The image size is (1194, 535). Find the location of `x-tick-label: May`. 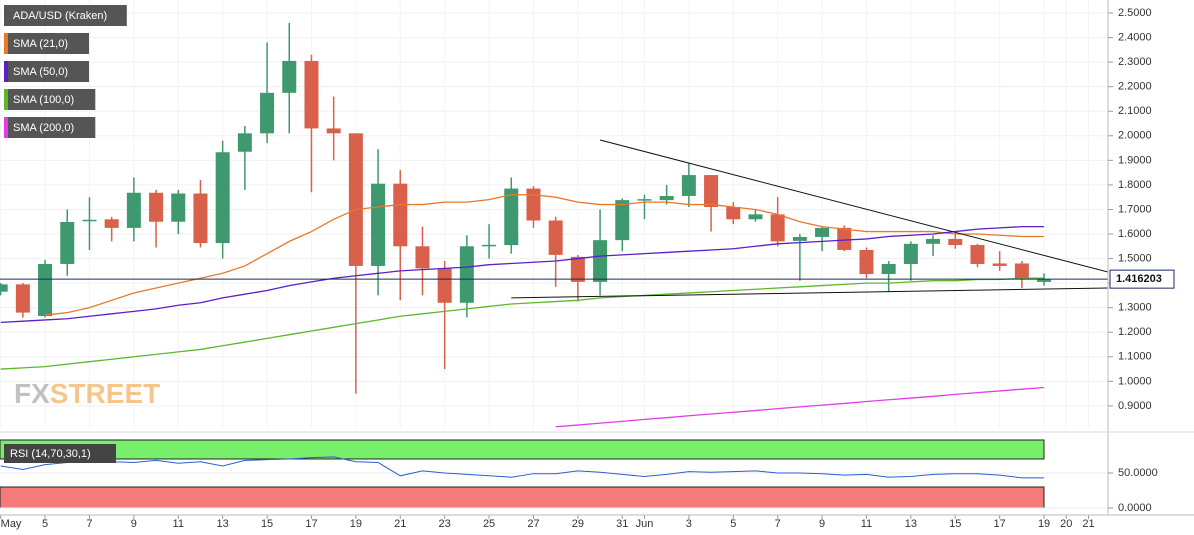

x-tick-label: May is located at coordinates (11, 524).